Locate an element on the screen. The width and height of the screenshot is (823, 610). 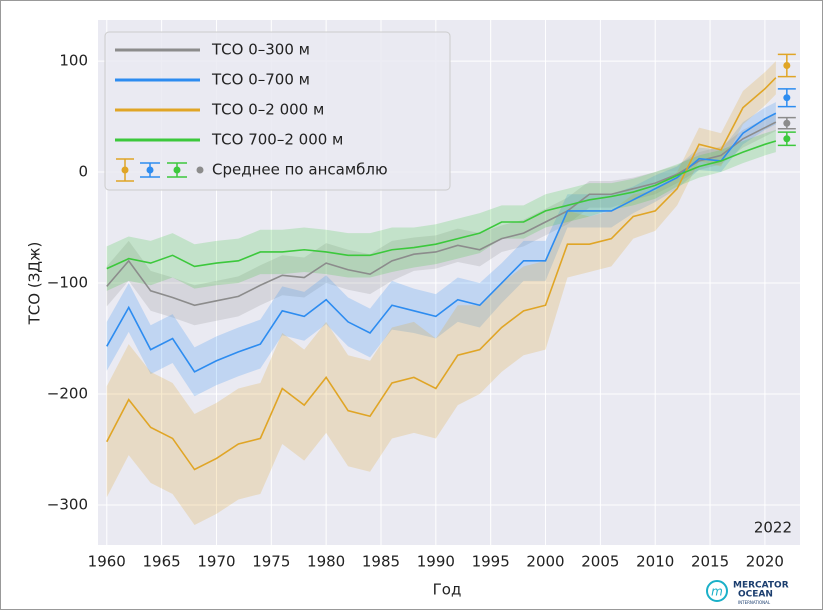
legend-label: ТСО 0–300 м is located at coordinates (260, 50).